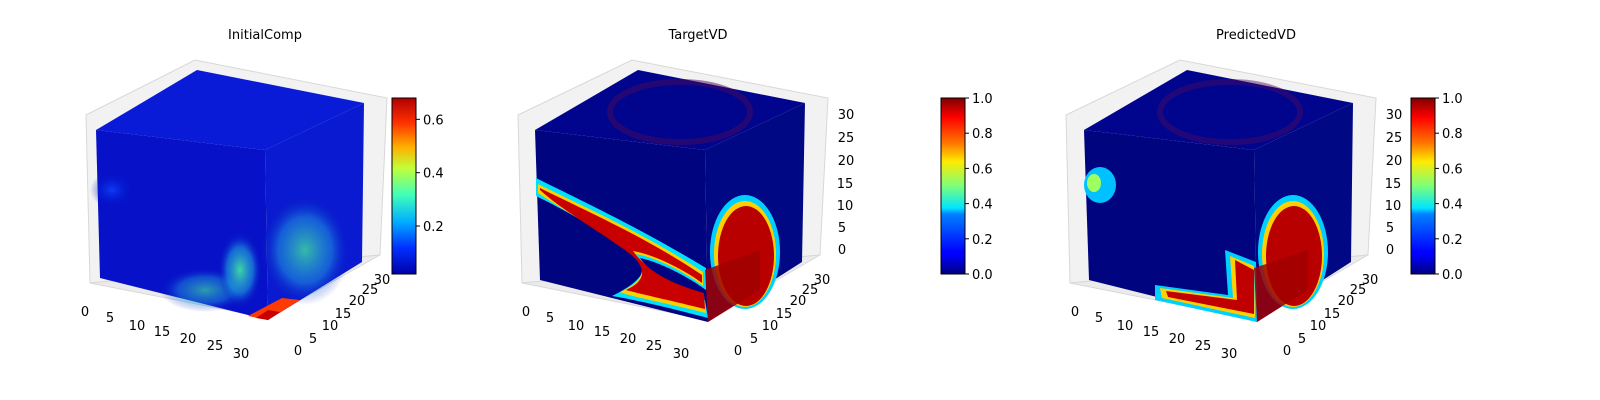 This screenshot has width=1600, height=400. What do you see at coordinates (265, 35) in the screenshot?
I see `panel-title: InitialComp` at bounding box center [265, 35].